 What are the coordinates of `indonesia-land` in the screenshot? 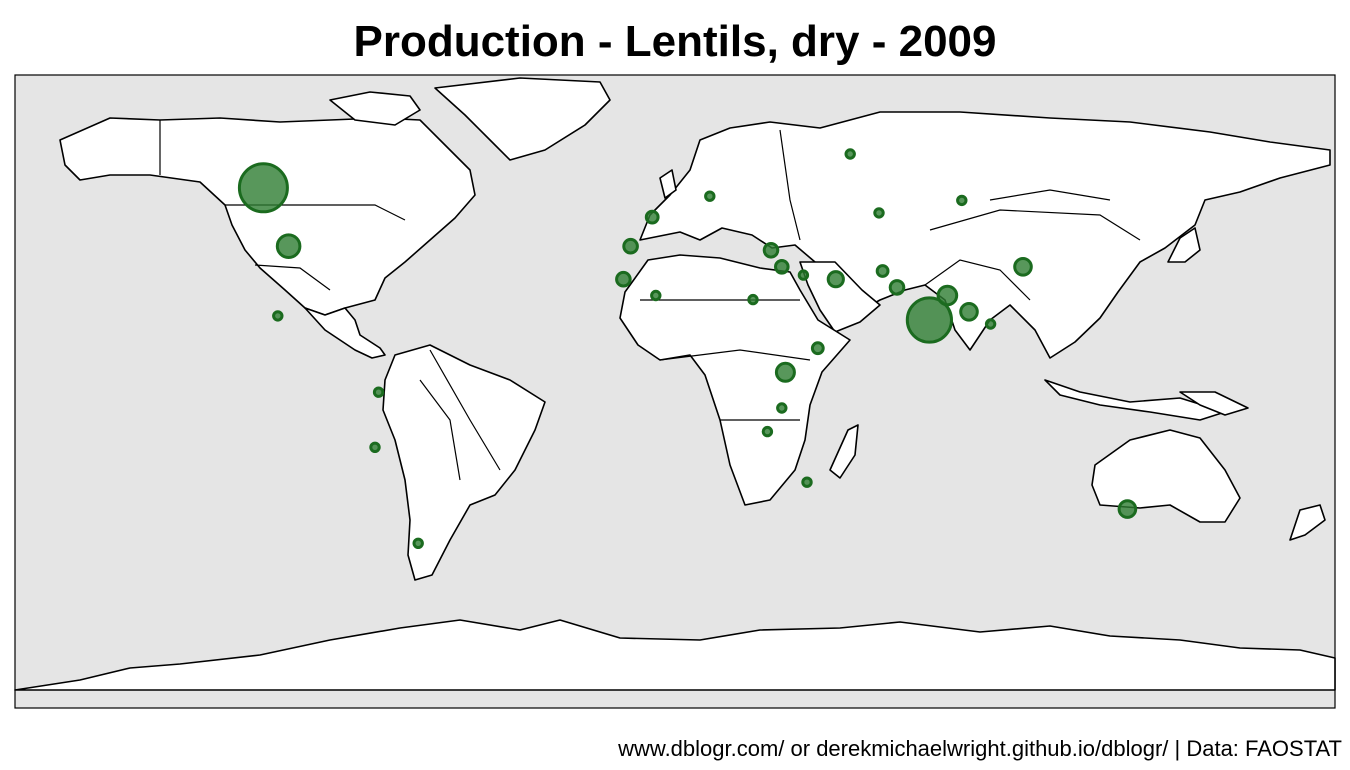 It's located at (1135, 400).